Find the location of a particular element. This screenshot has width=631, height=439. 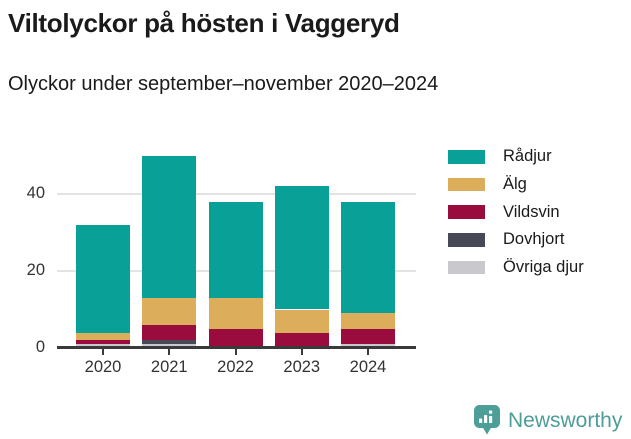

legend-label: Övriga djur is located at coordinates (543, 267).